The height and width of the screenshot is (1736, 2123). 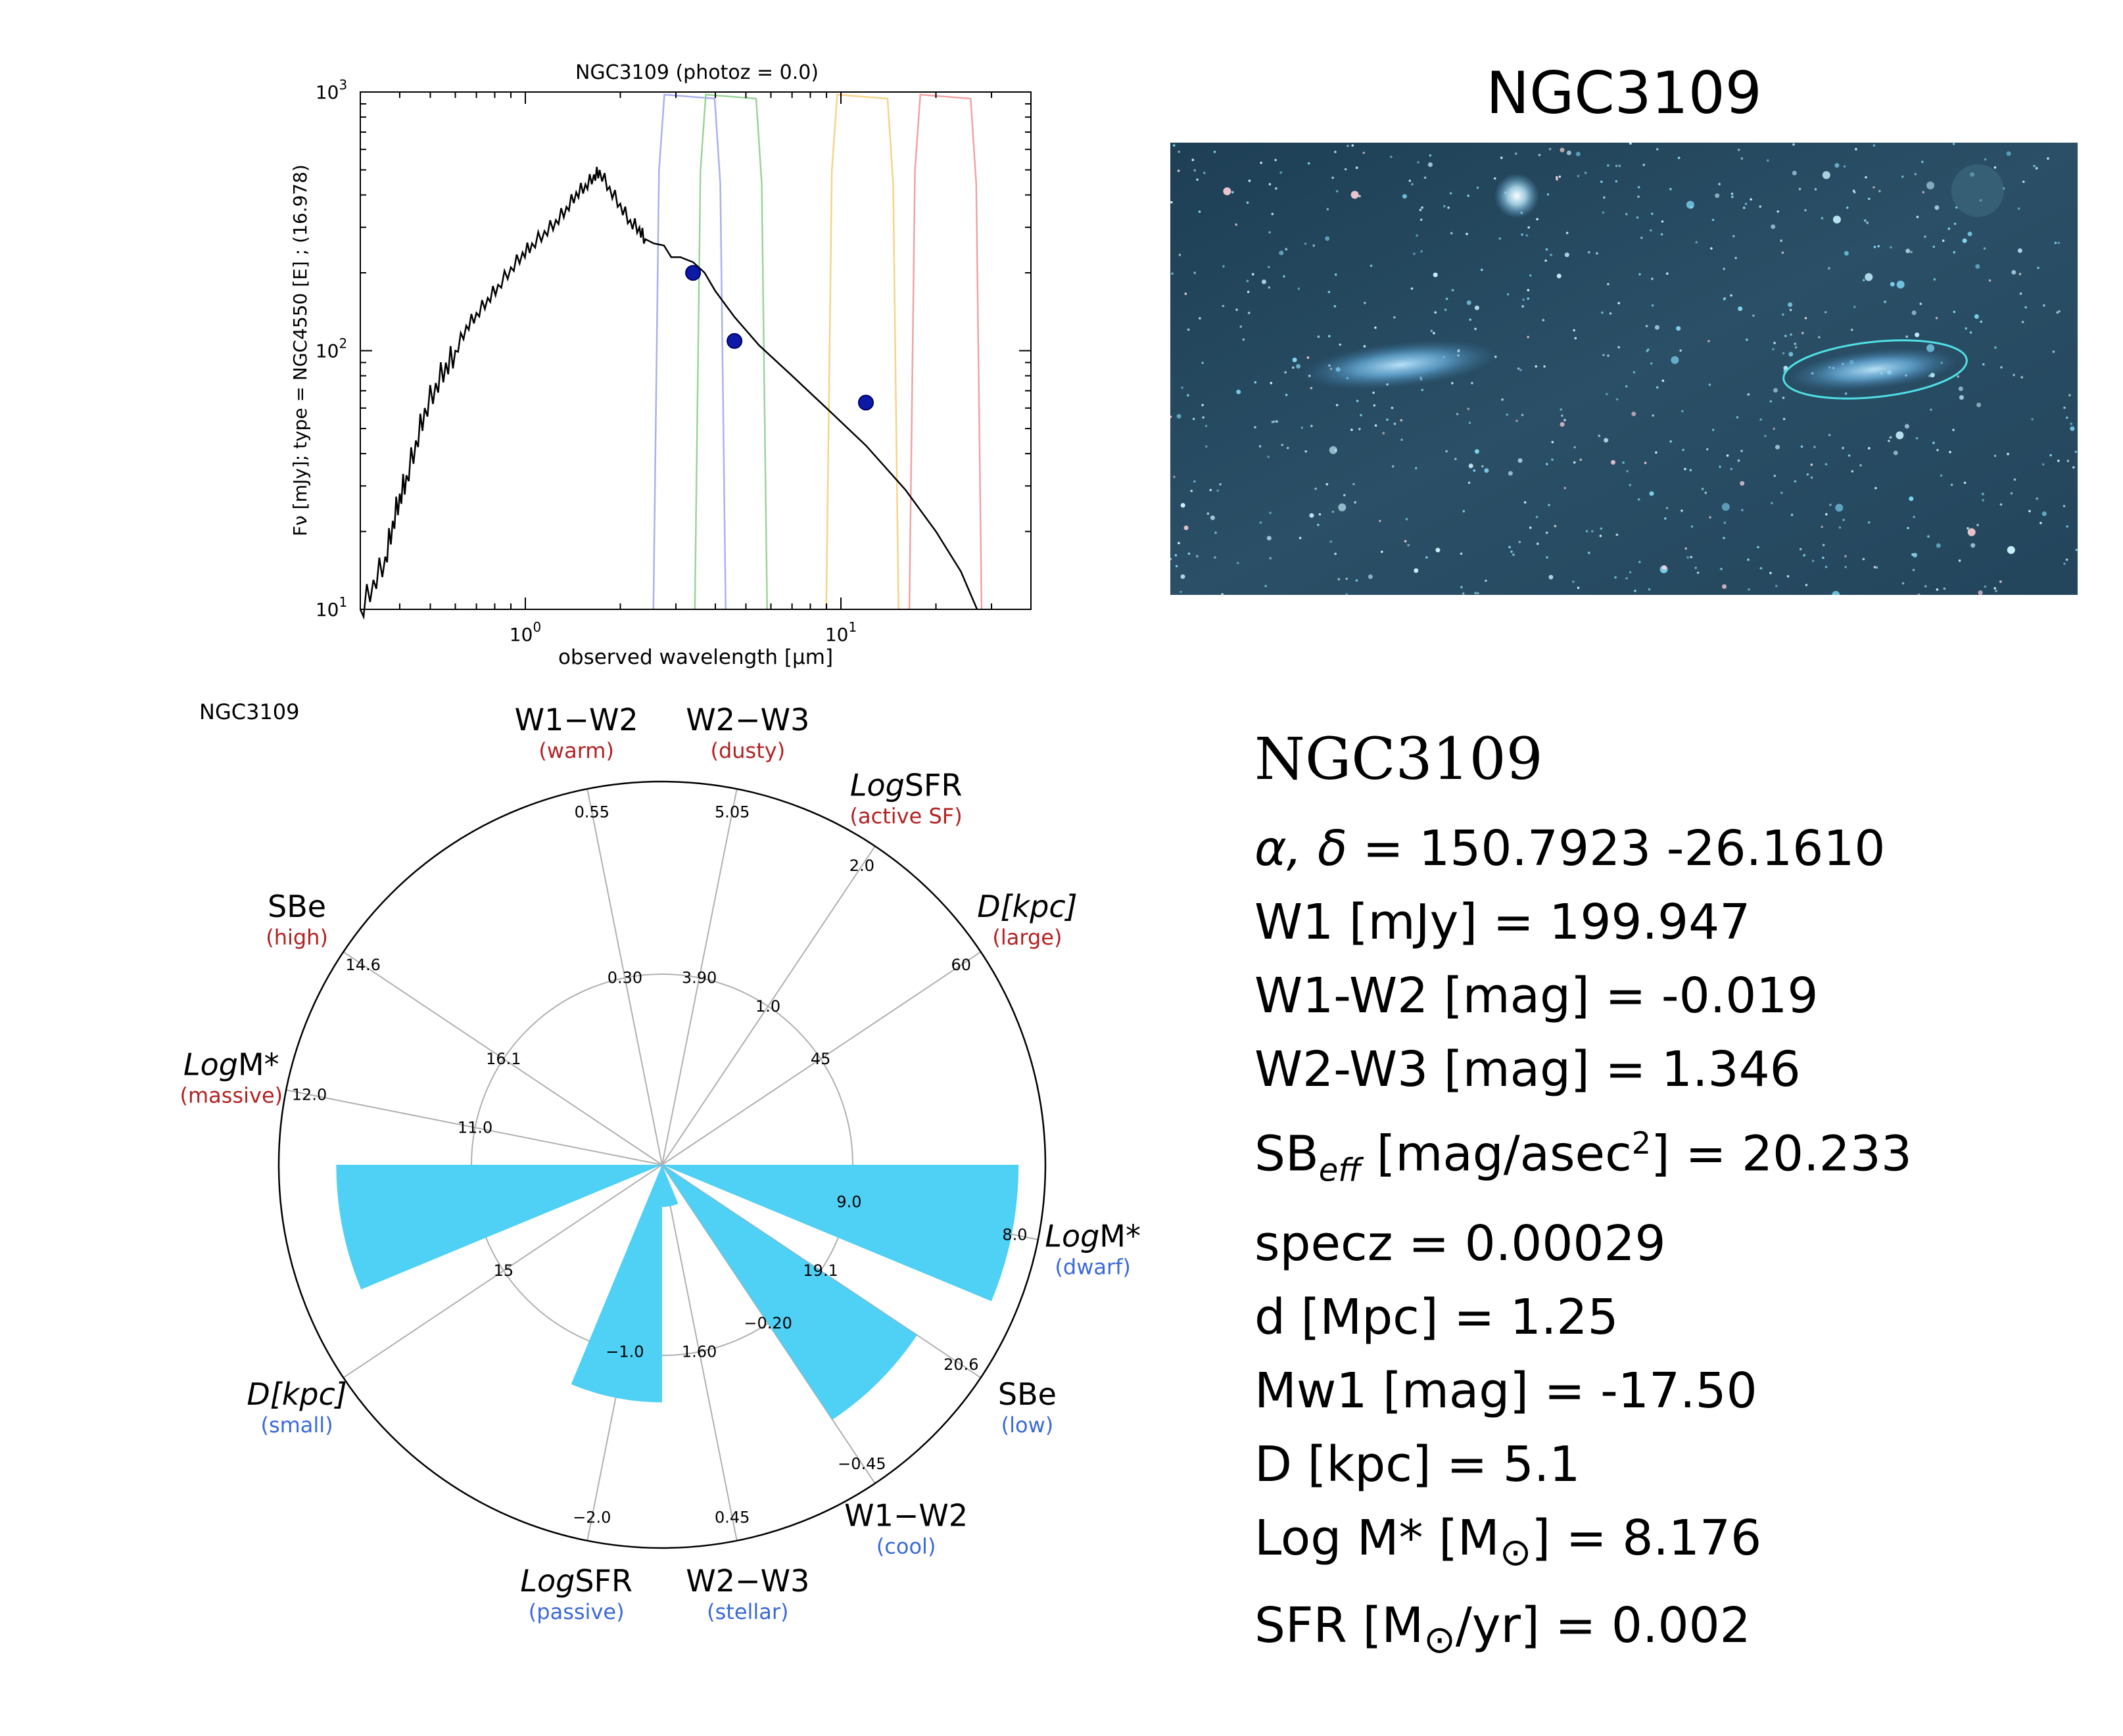 What do you see at coordinates (697, 73) in the screenshot?
I see `sed-title: NGC3109 (photoz = 0.0)` at bounding box center [697, 73].